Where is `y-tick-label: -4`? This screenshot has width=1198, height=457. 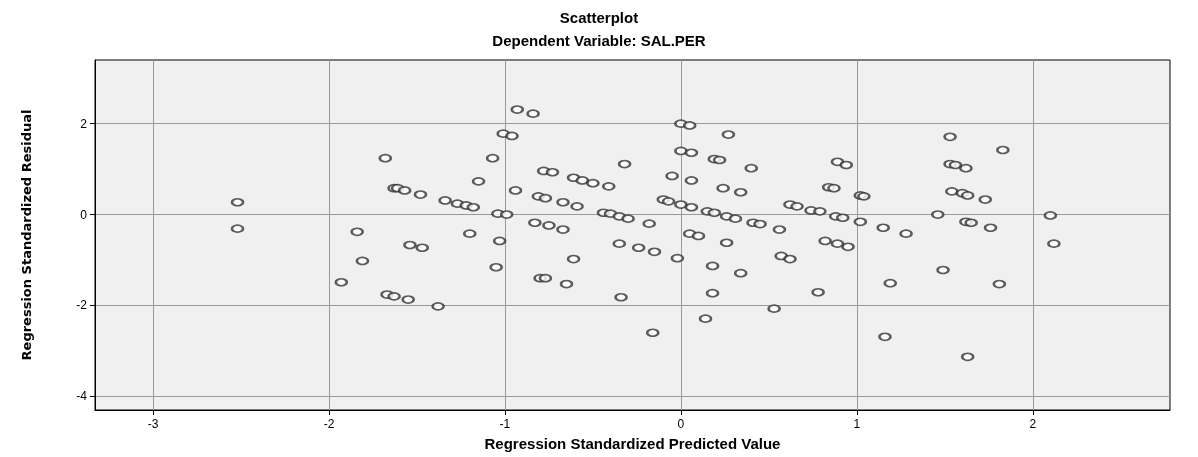 y-tick-label: -4 is located at coordinates (82, 396).